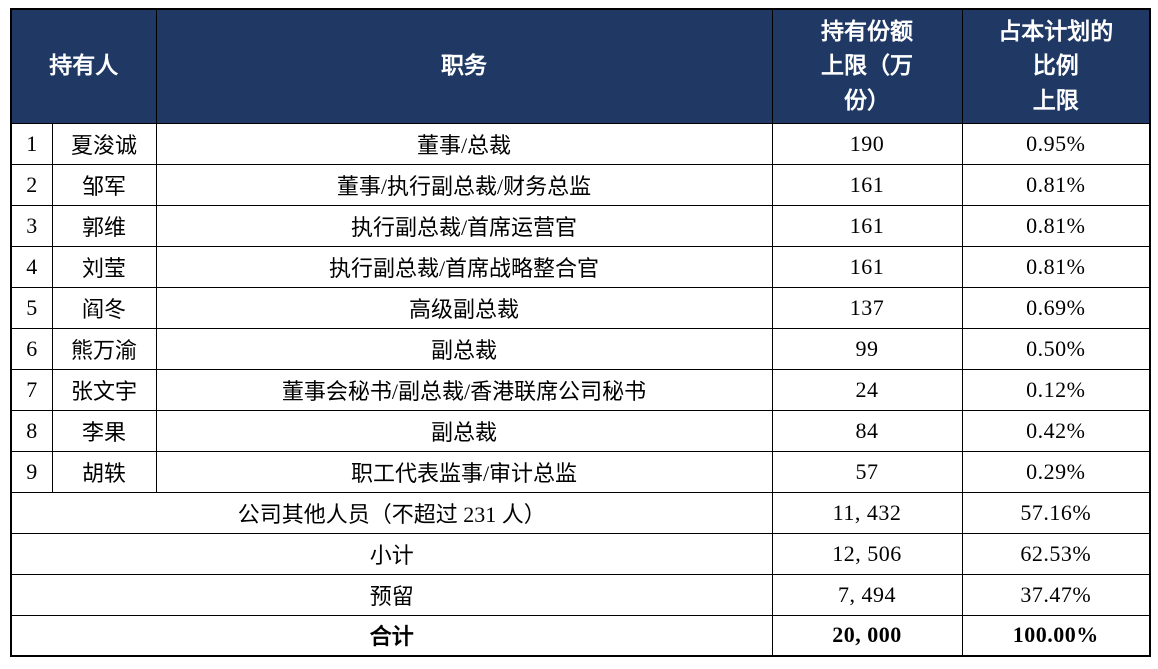 The width and height of the screenshot is (1158, 669). I want to click on table-row: 3 郭维 执行副总裁/首席运营官 161 0.81%, so click(580, 225).